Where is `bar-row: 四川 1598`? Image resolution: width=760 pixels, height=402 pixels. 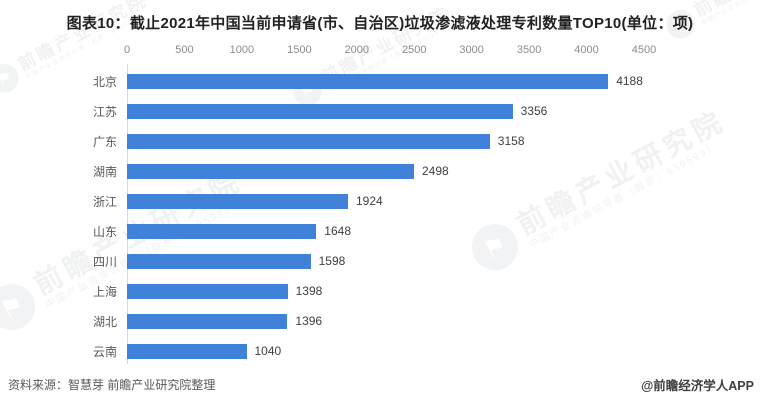
bar-row: 四川 1598 is located at coordinates (380, 261).